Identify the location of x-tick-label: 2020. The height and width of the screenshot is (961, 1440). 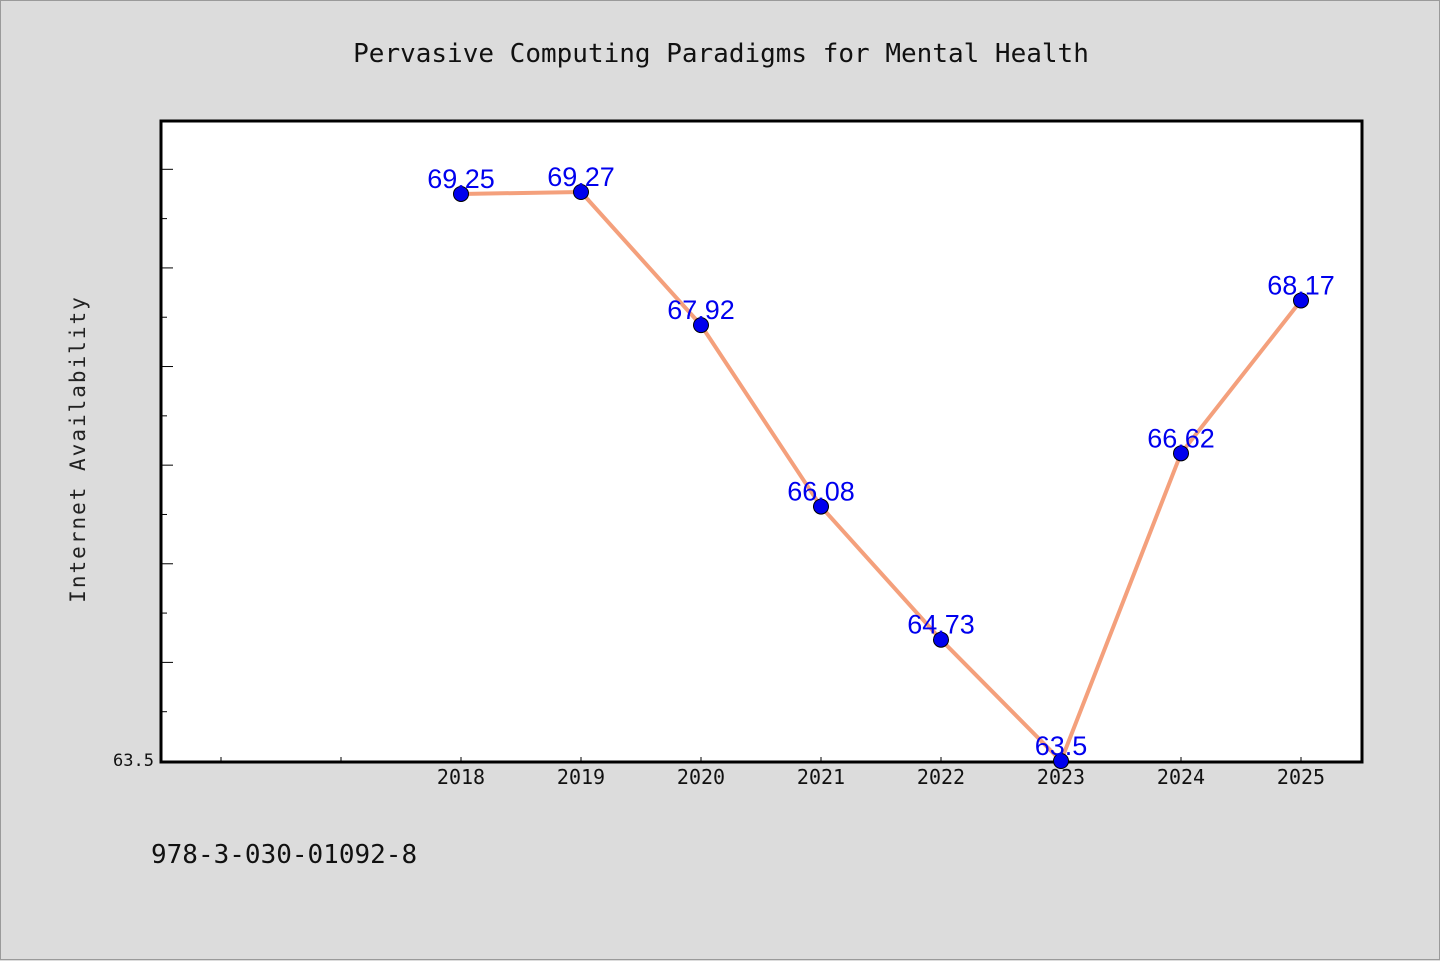
(701, 777).